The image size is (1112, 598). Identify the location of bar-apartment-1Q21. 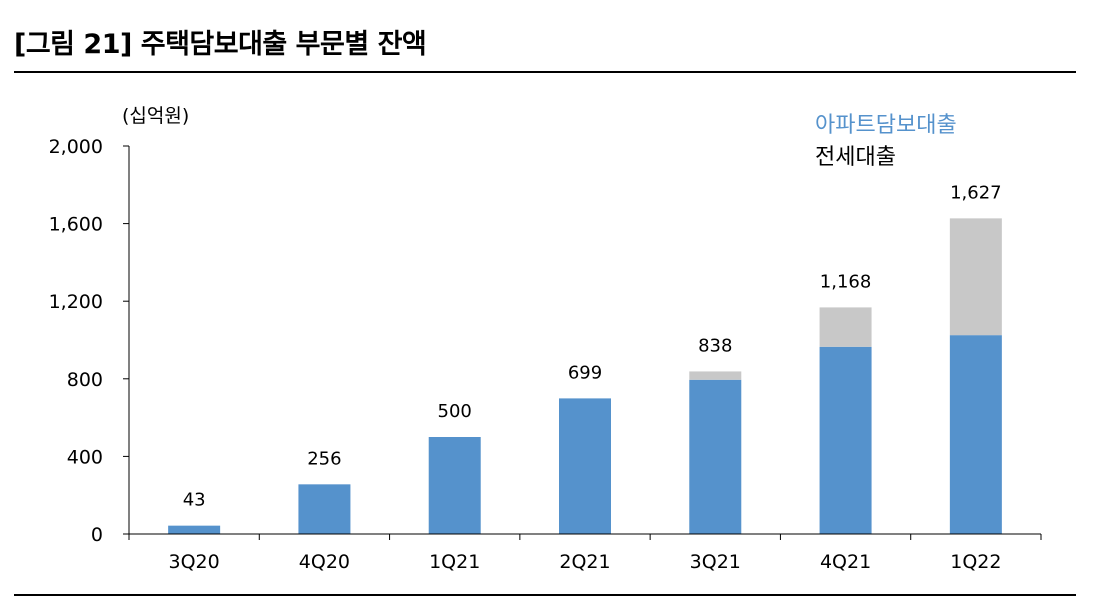
(454, 485).